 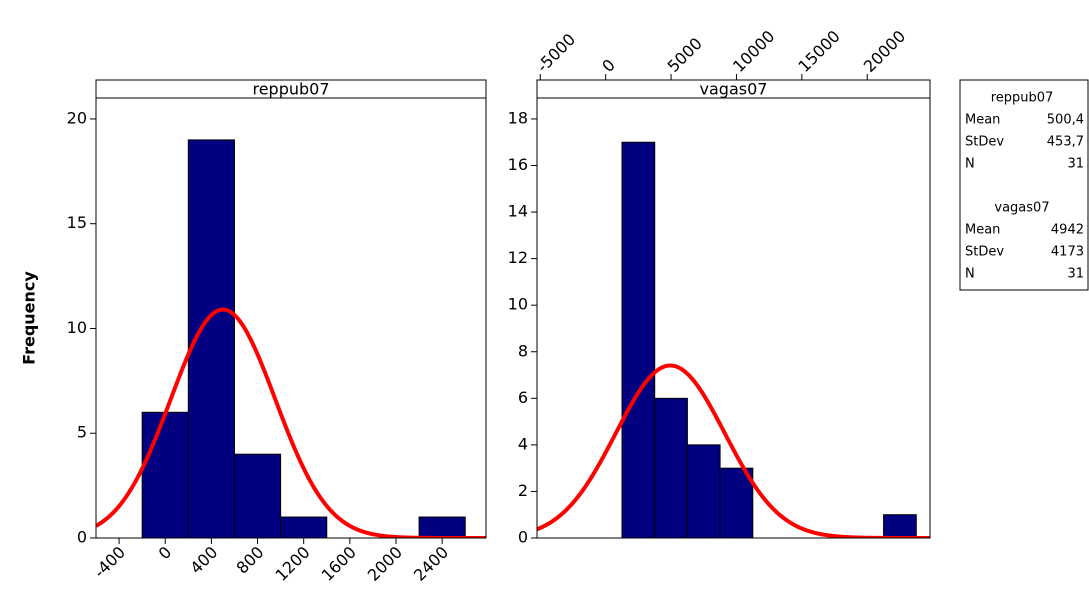 I want to click on x-tick-label: -400, so click(x=109, y=562).